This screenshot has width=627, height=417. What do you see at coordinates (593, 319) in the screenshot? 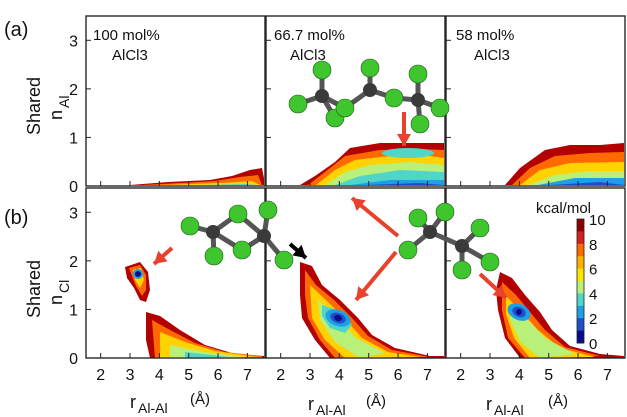
I see `colorbar-tick-label: 2` at bounding box center [593, 319].